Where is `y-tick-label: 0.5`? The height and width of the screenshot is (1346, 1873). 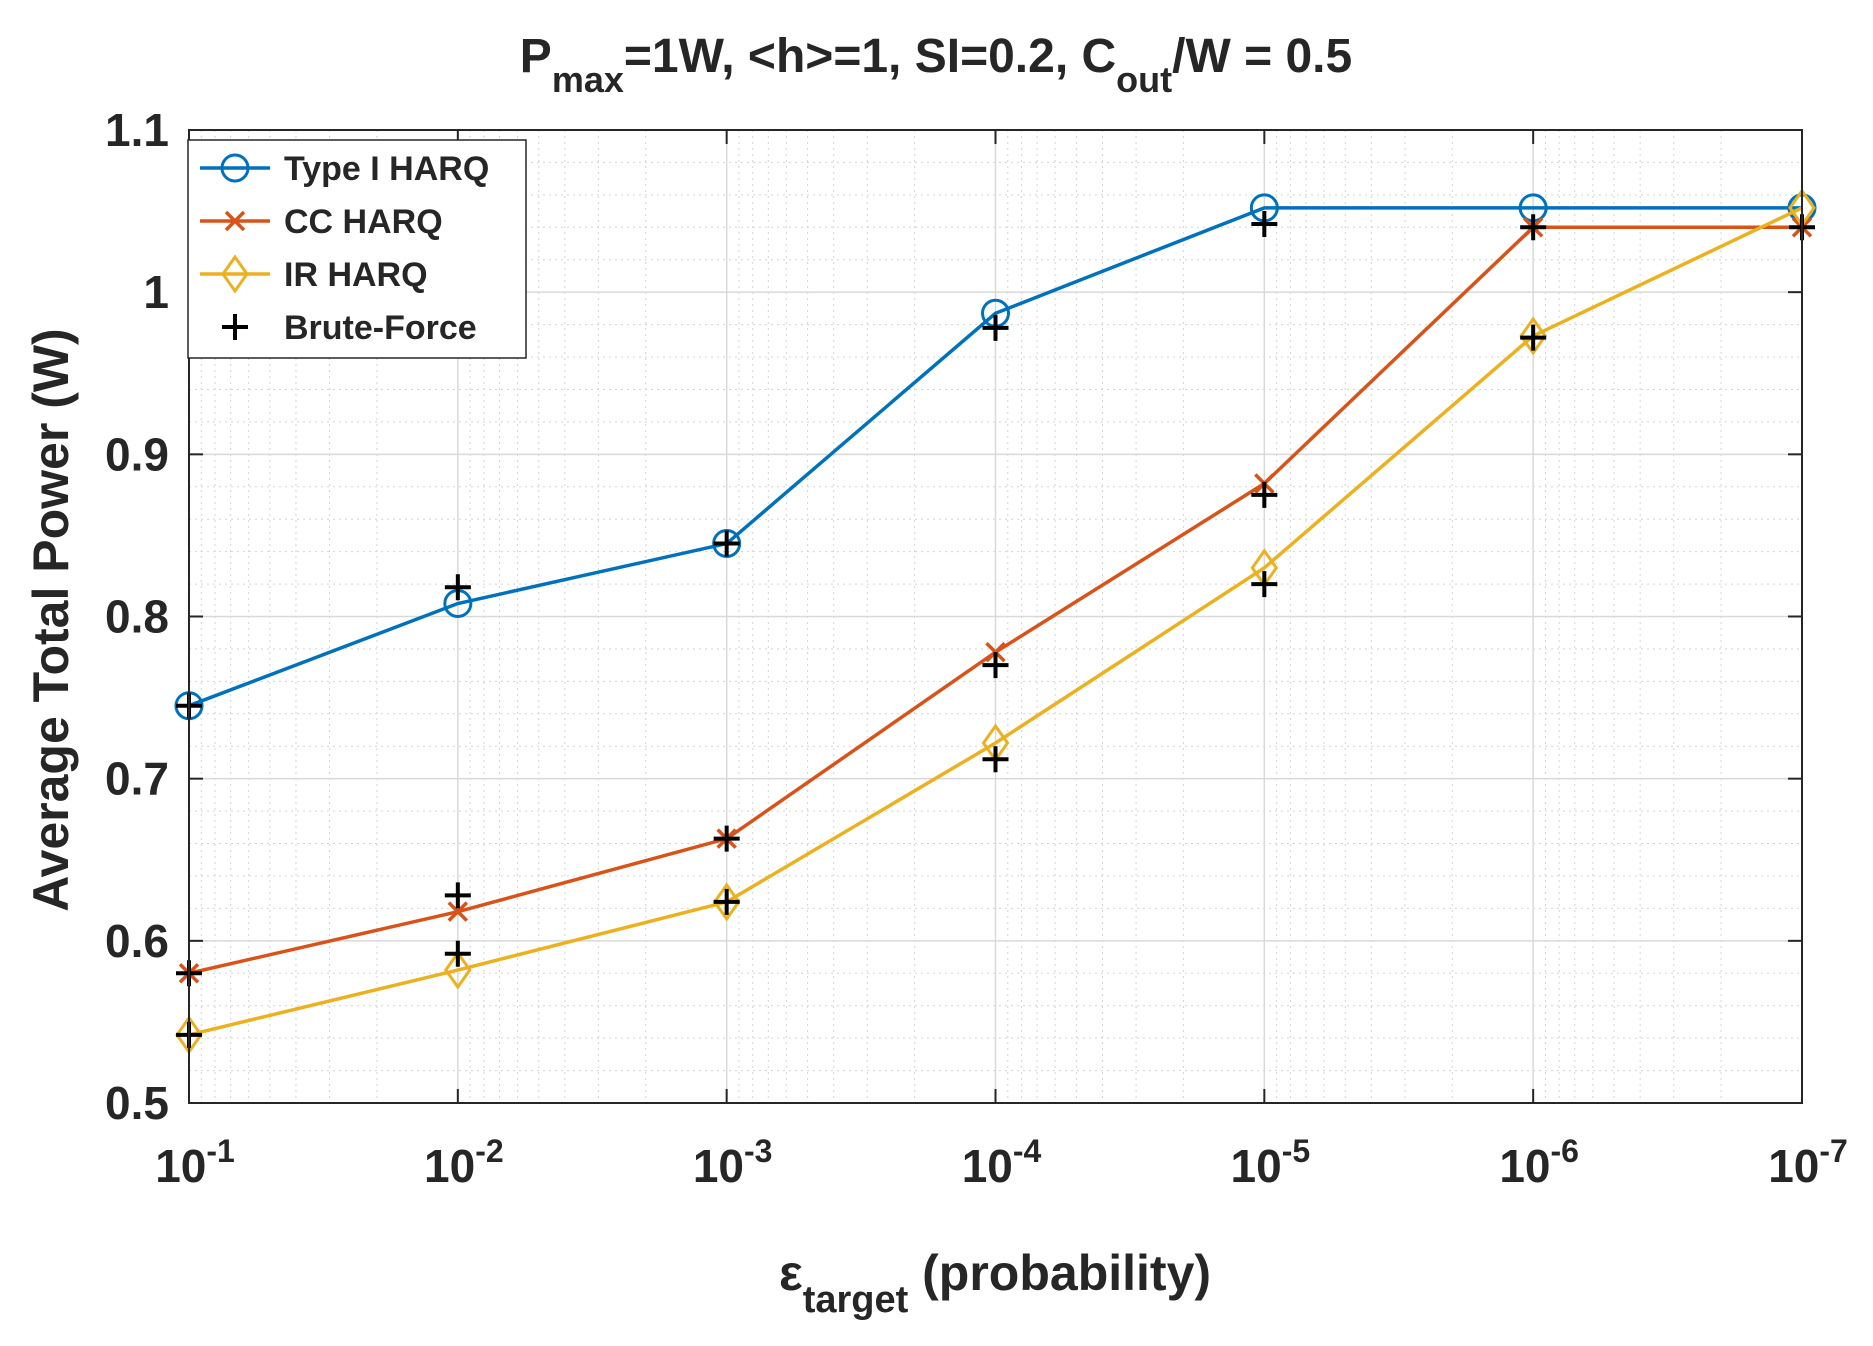 y-tick-label: 0.5 is located at coordinates (137, 1103).